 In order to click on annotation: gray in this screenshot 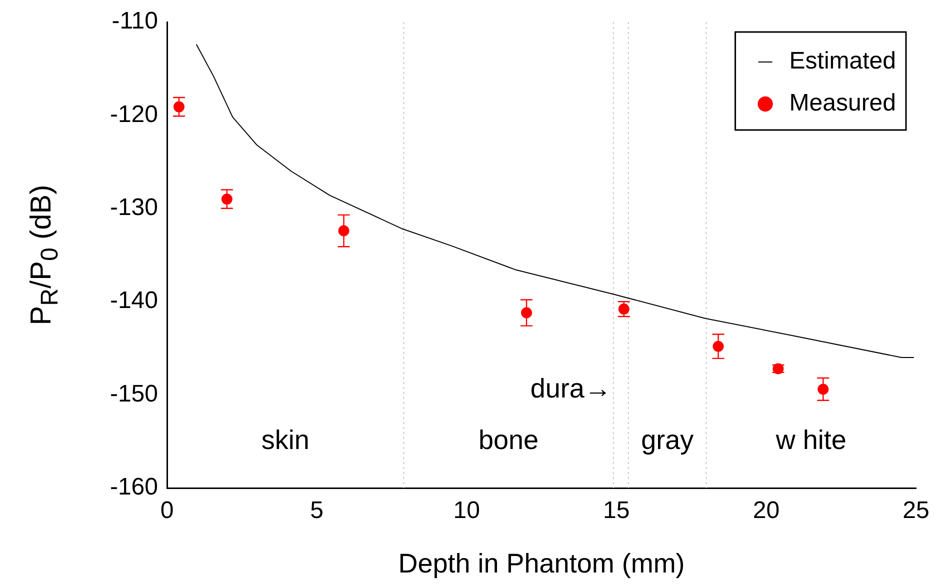, I will do `click(667, 439)`.